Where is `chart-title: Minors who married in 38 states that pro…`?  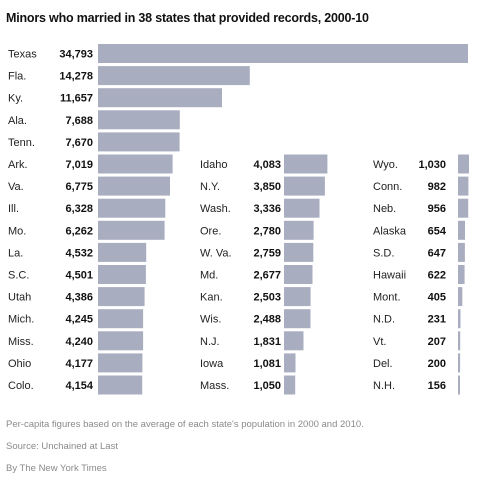 chart-title: Minors who married in 38 states that pro… is located at coordinates (187, 18).